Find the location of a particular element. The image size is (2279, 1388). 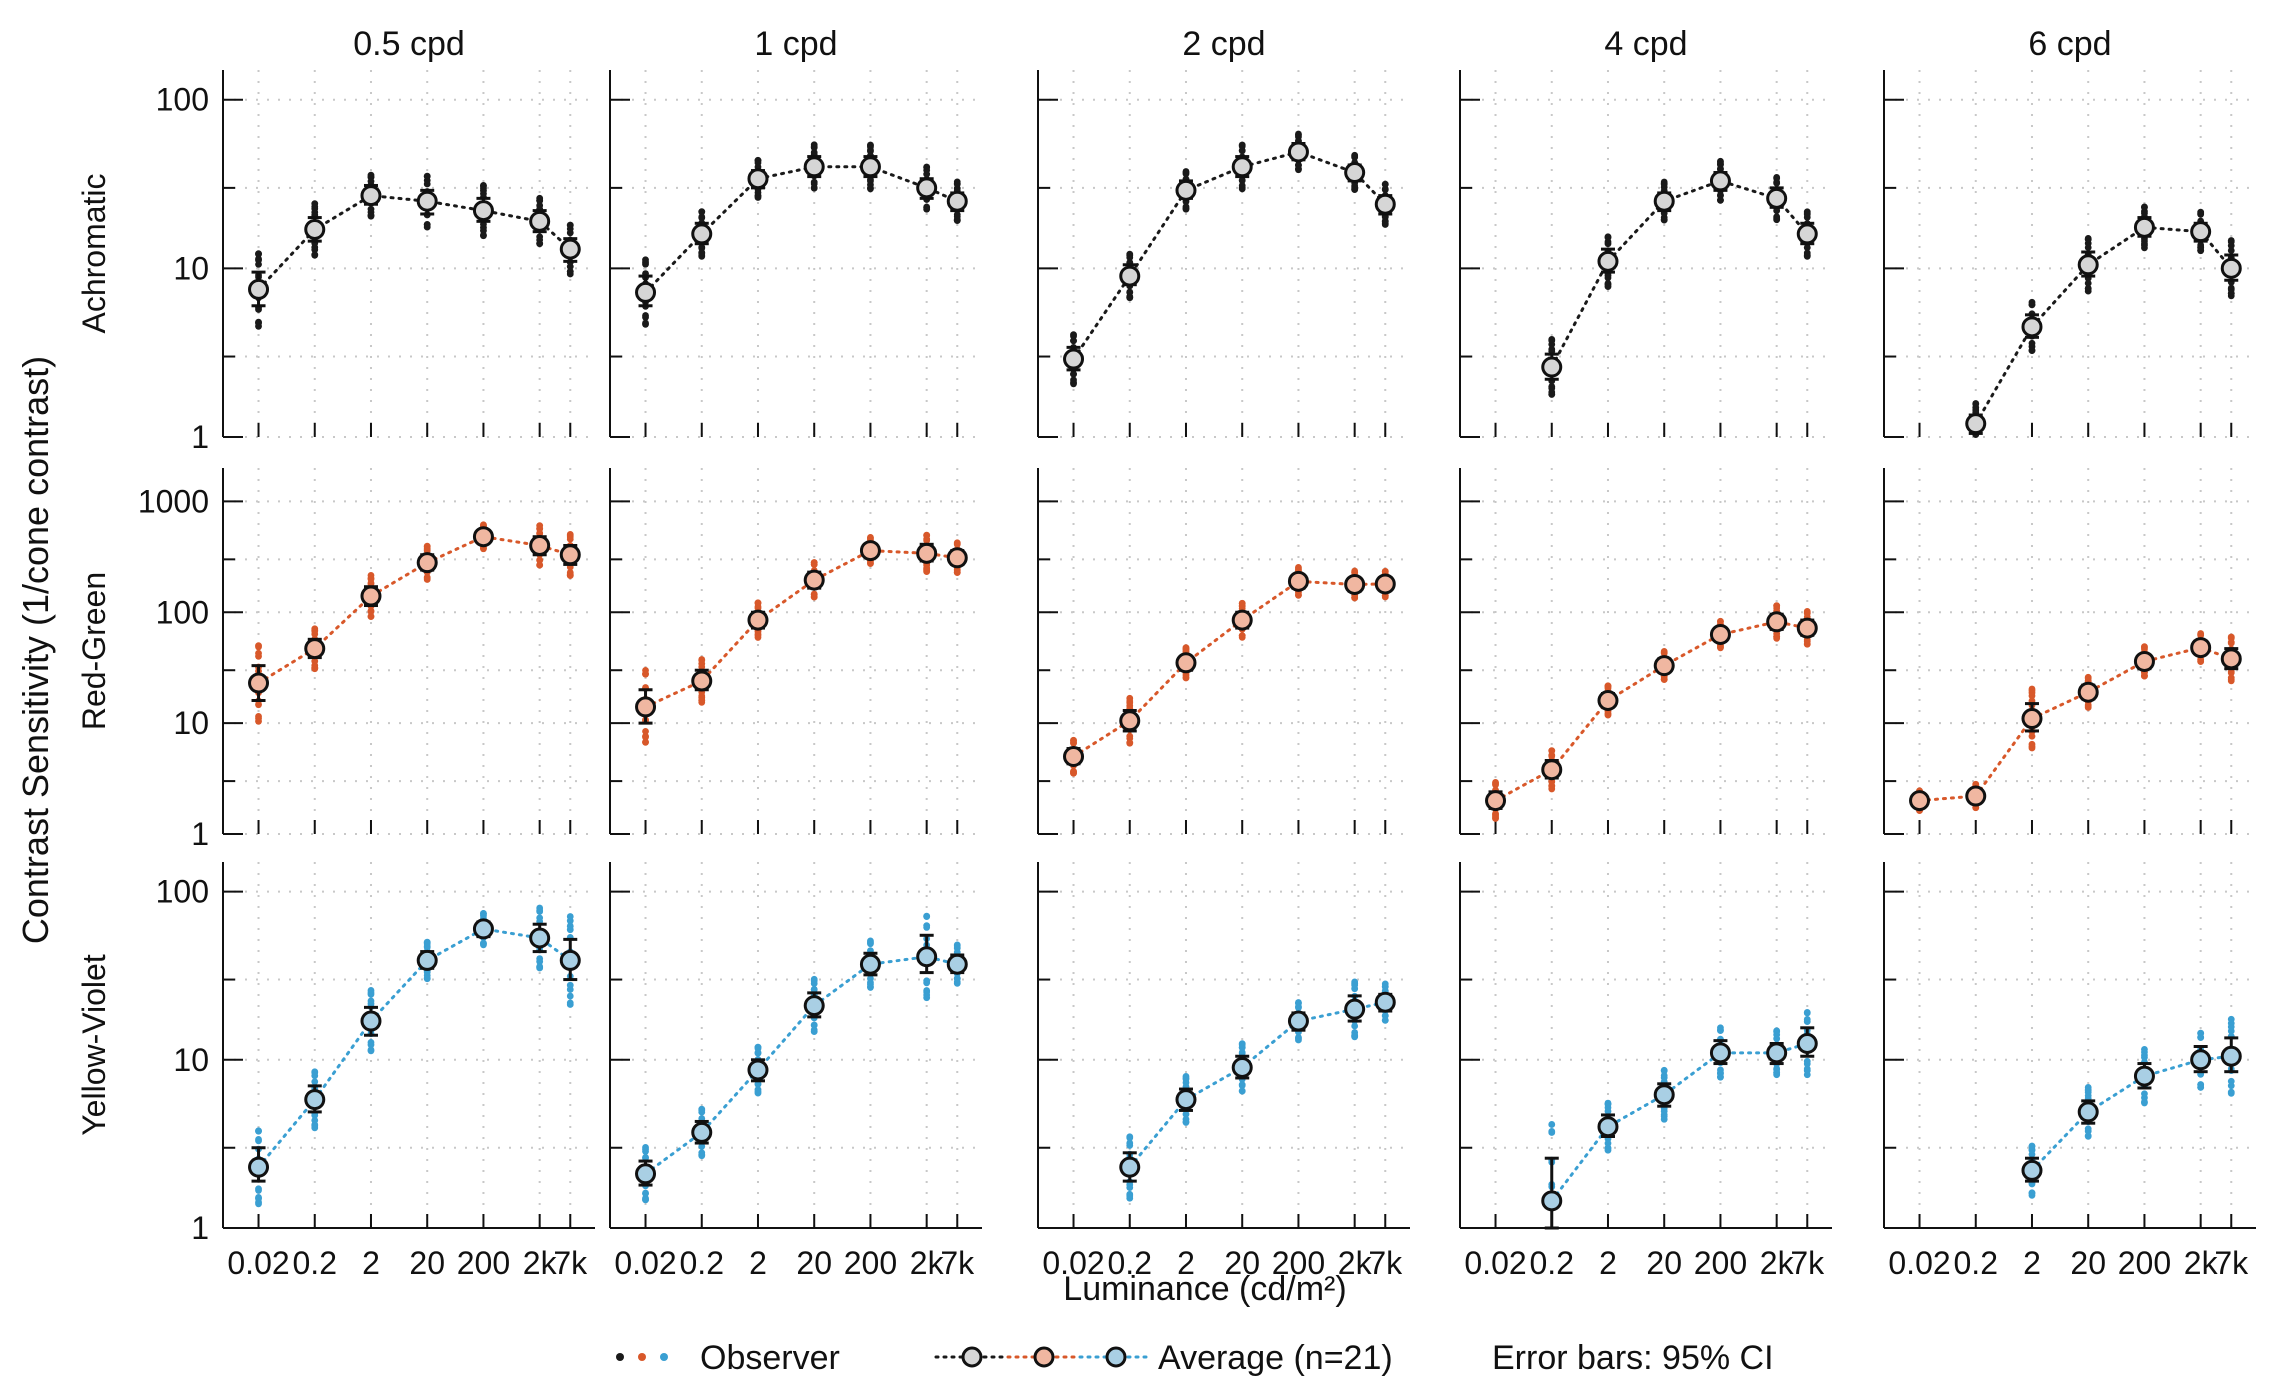

row-label-achromatic: Achromatic is located at coordinates (94, 253).